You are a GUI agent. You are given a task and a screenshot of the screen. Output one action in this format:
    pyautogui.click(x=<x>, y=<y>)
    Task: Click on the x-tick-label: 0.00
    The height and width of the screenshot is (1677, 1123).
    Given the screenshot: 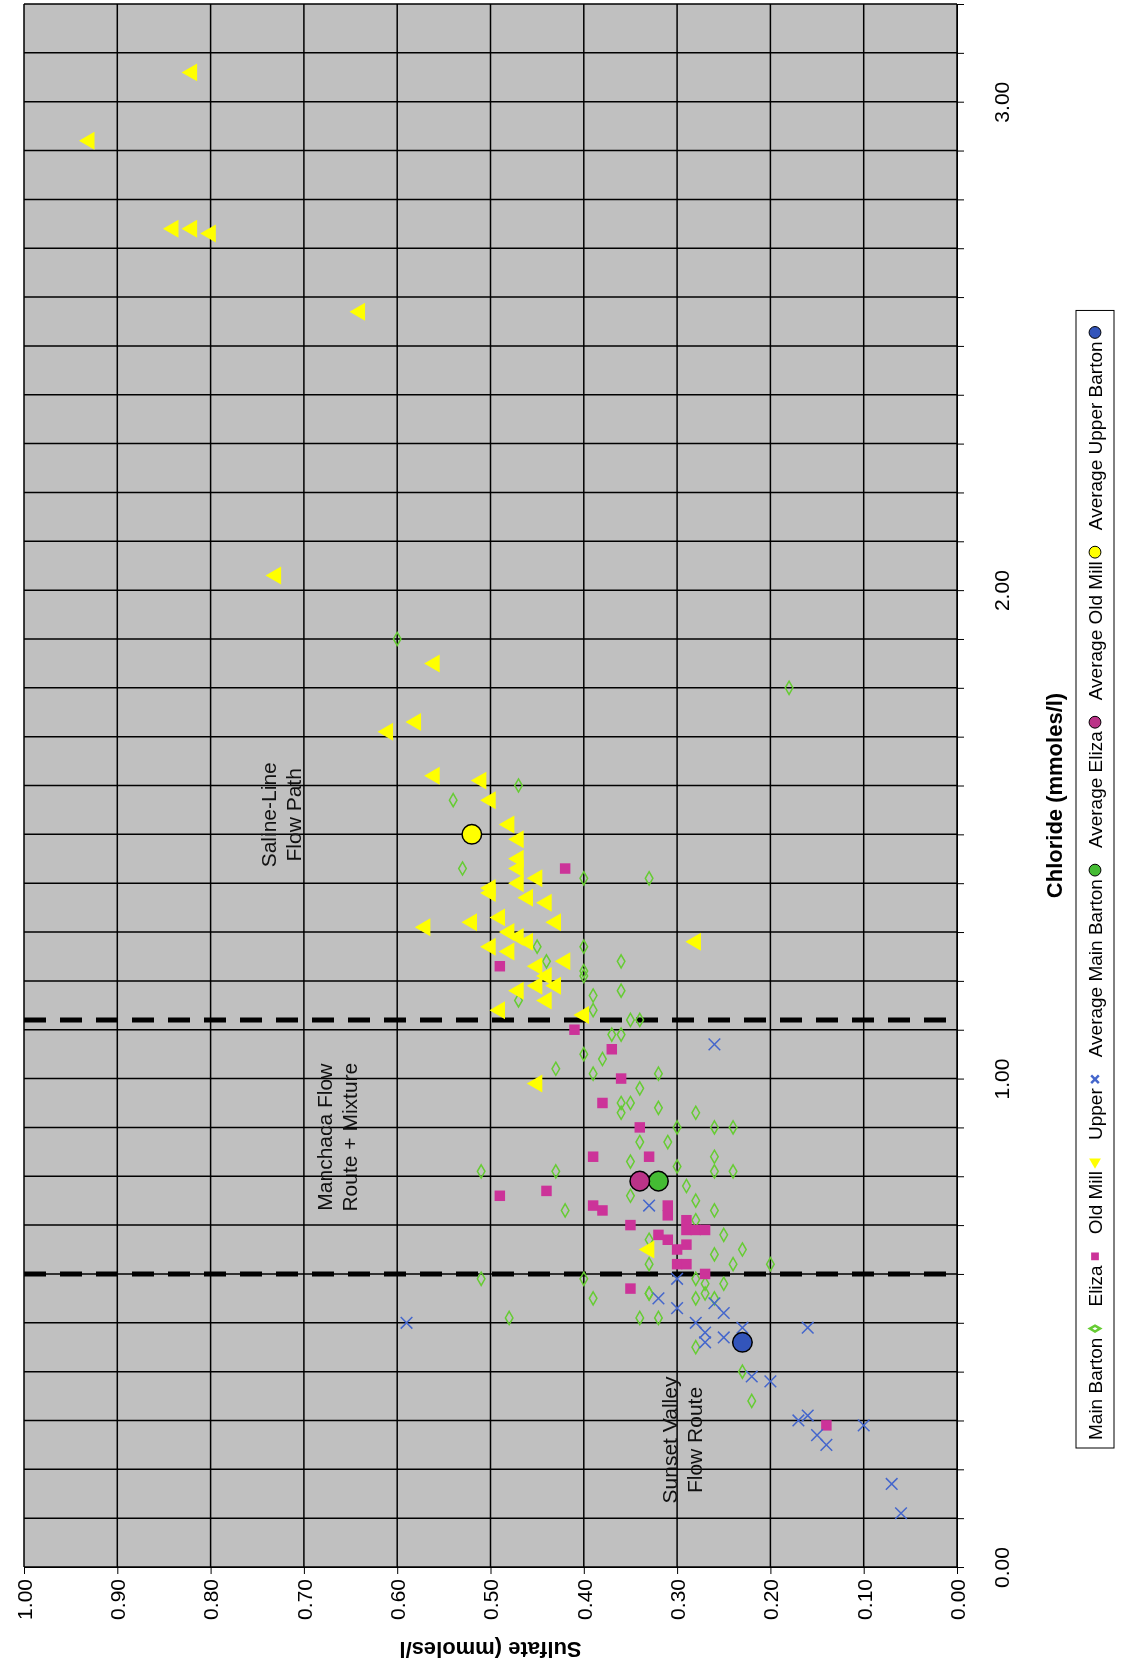 What is the action you would take?
    pyautogui.click(x=957, y=1599)
    